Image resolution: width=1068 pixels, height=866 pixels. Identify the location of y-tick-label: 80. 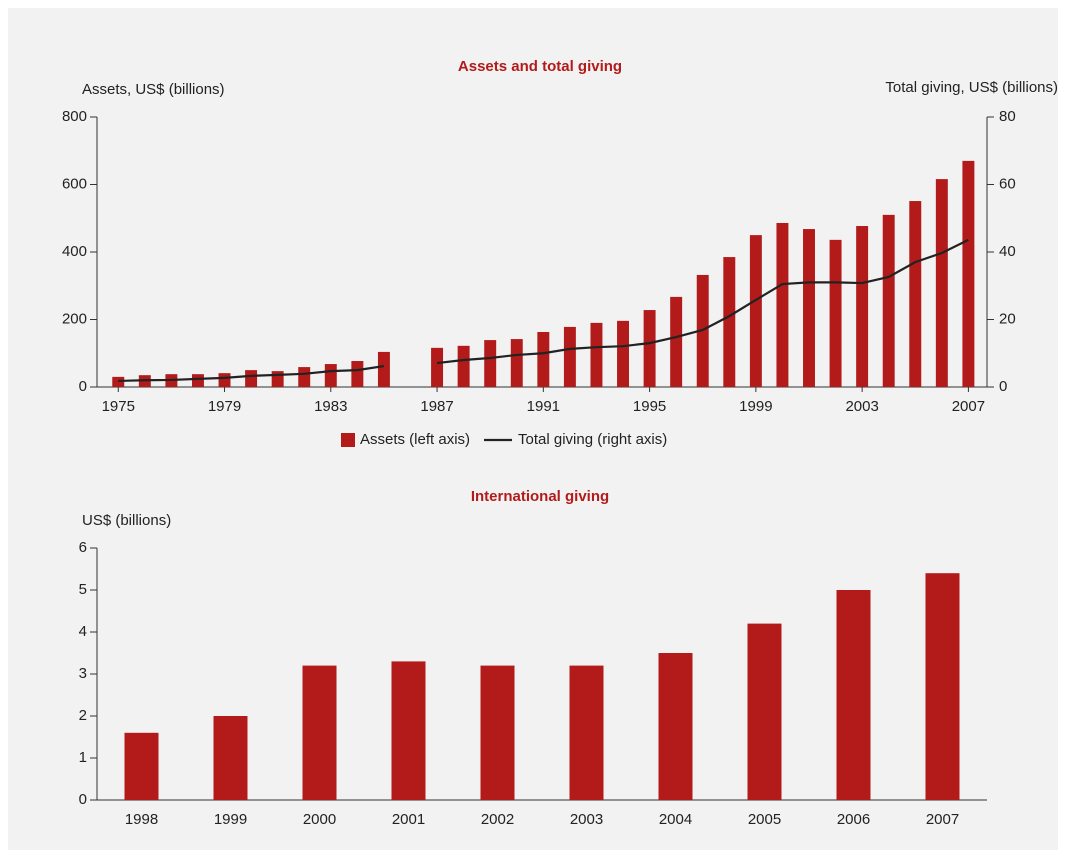
(1007, 116).